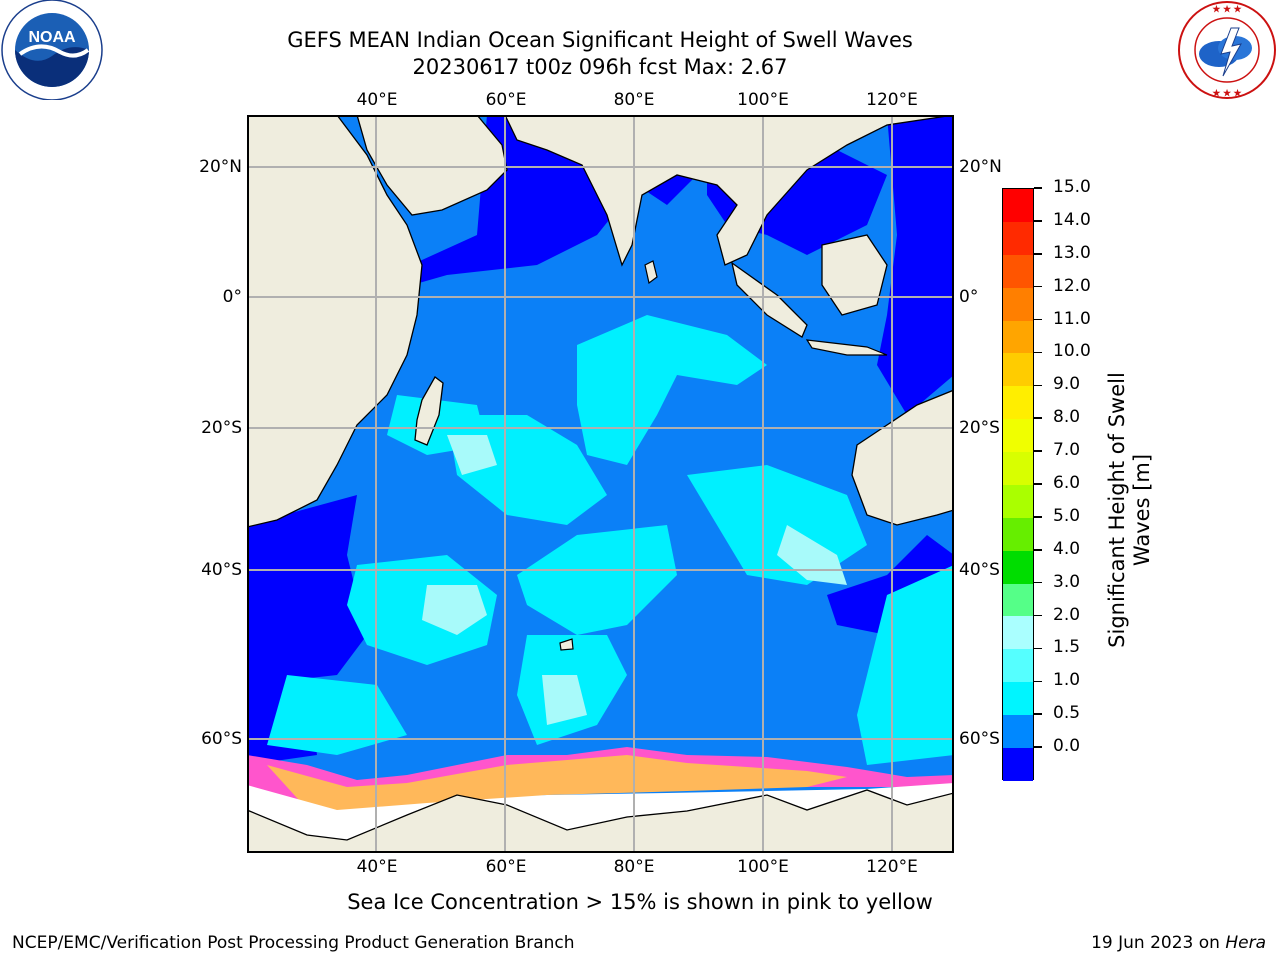 The height and width of the screenshot is (960, 1280). Describe the element at coordinates (763, 867) in the screenshot. I see `lon-label-bottom: 100°E` at that location.